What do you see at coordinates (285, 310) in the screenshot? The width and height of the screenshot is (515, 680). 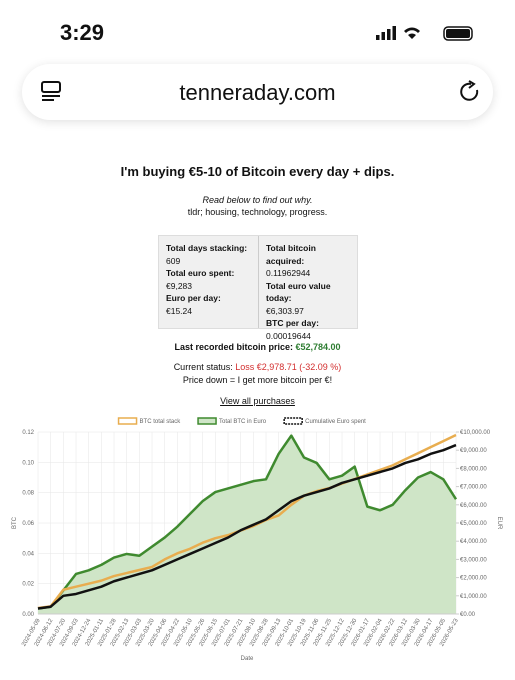 I see `stat-value: €6,303.97` at bounding box center [285, 310].